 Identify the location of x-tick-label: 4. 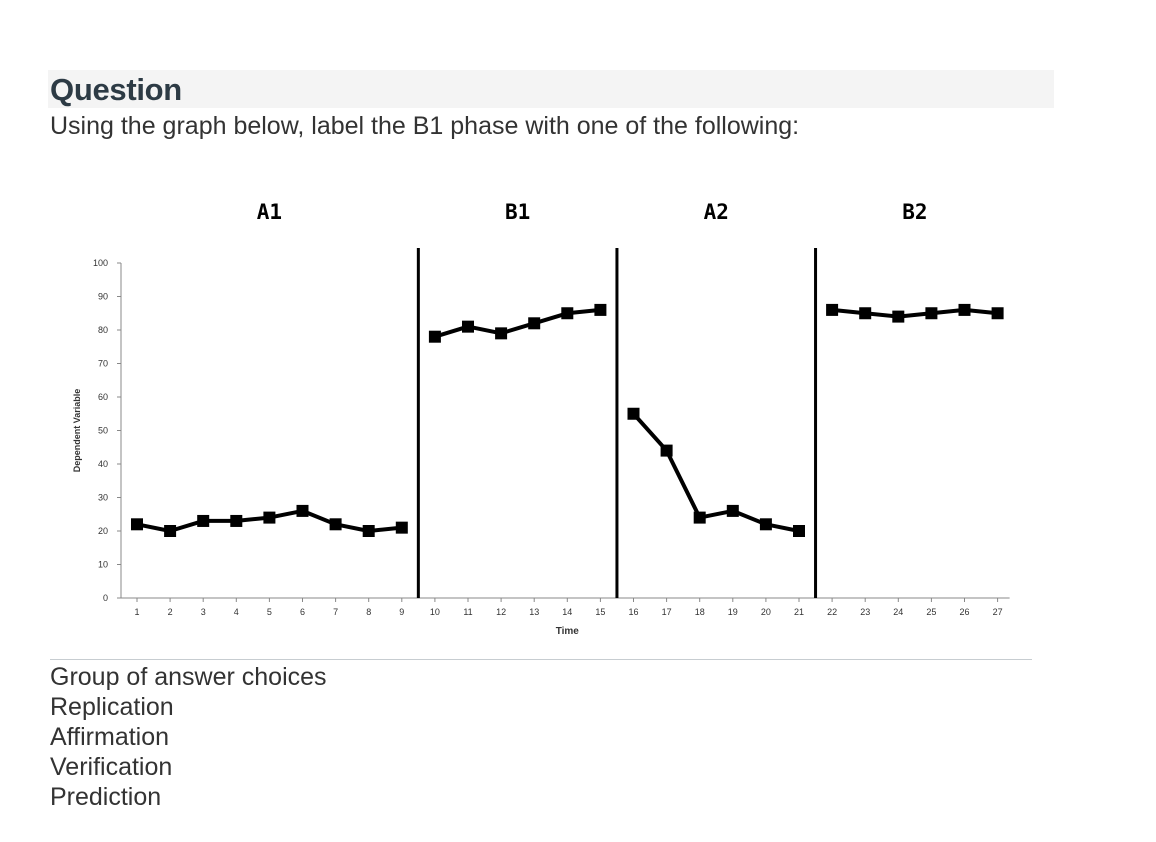
(236, 612).